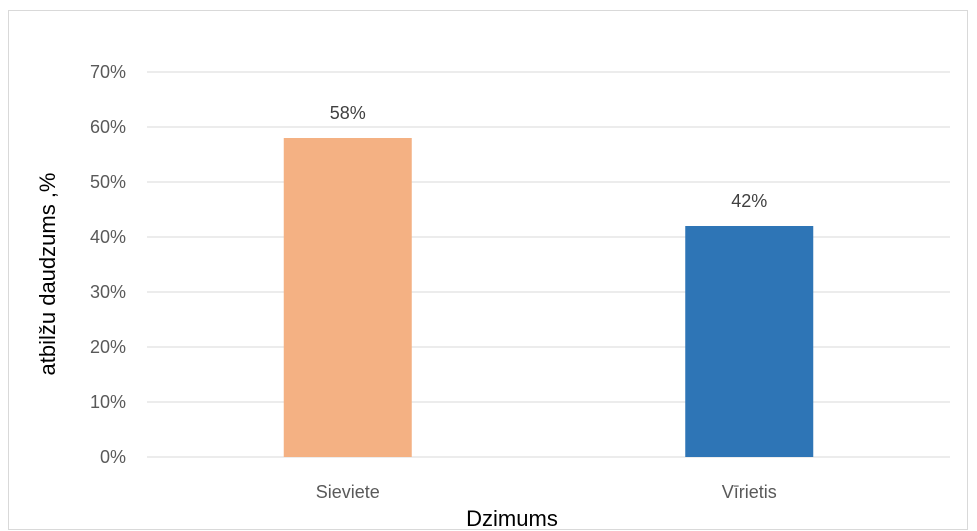  What do you see at coordinates (549, 157) in the screenshot?
I see `data-labels: 58% 42%` at bounding box center [549, 157].